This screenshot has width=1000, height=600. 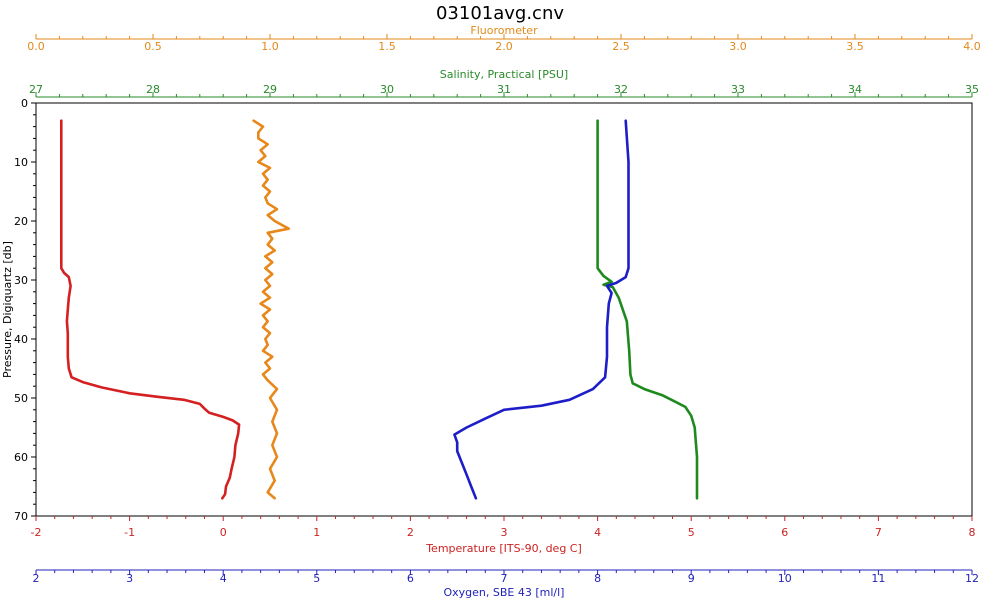 What do you see at coordinates (153, 46) in the screenshot?
I see `fluorometer-tick-label: 0.5` at bounding box center [153, 46].